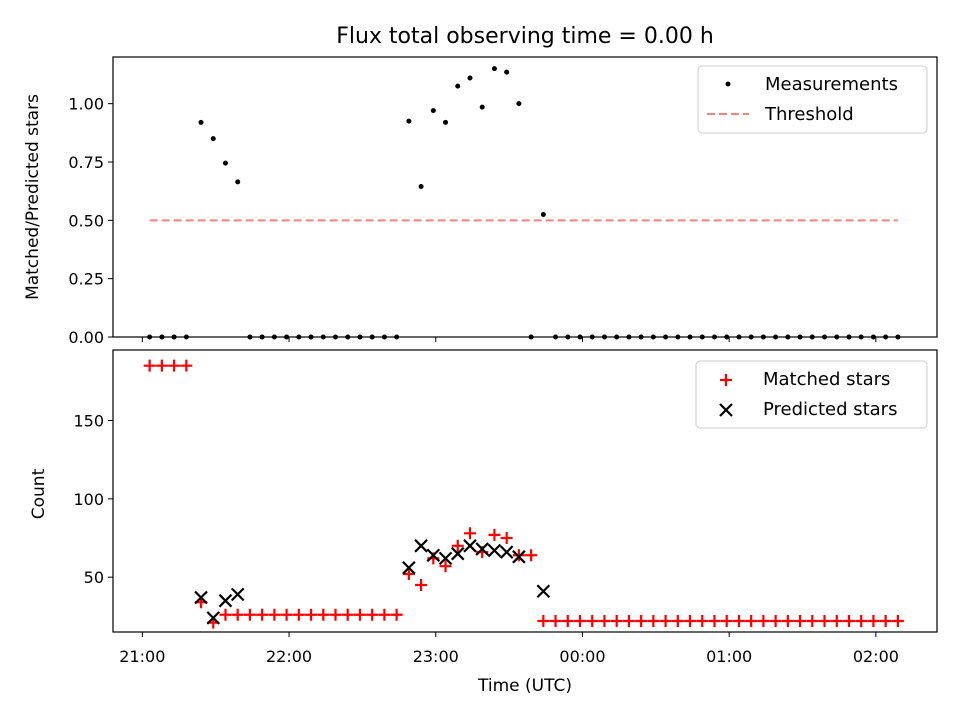 The width and height of the screenshot is (960, 720). Describe the element at coordinates (86, 279) in the screenshot. I see `top-y-tick-label: 0.25` at that location.